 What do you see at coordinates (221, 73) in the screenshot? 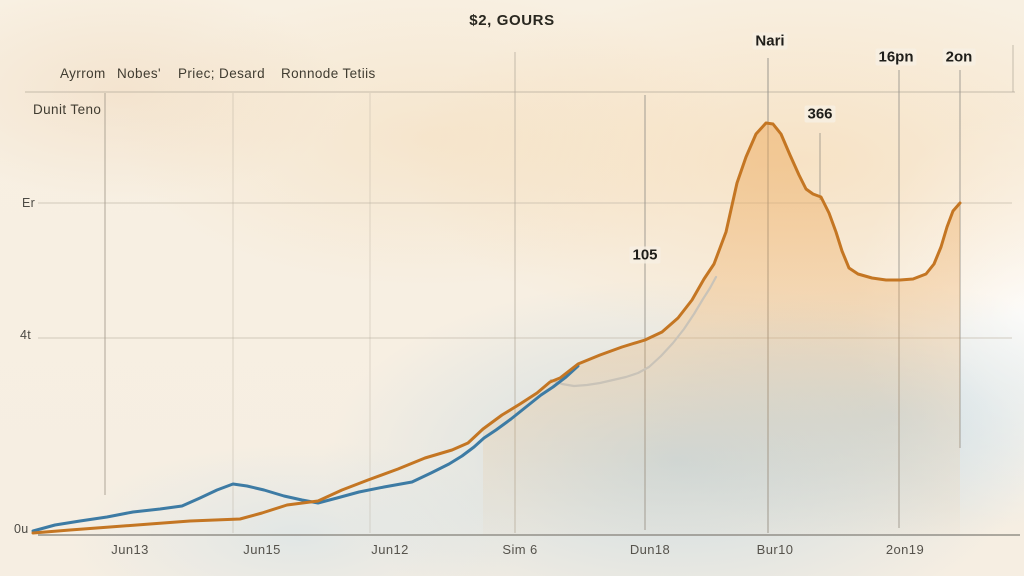
I see `header-item-3: Priec; Desard` at bounding box center [221, 73].